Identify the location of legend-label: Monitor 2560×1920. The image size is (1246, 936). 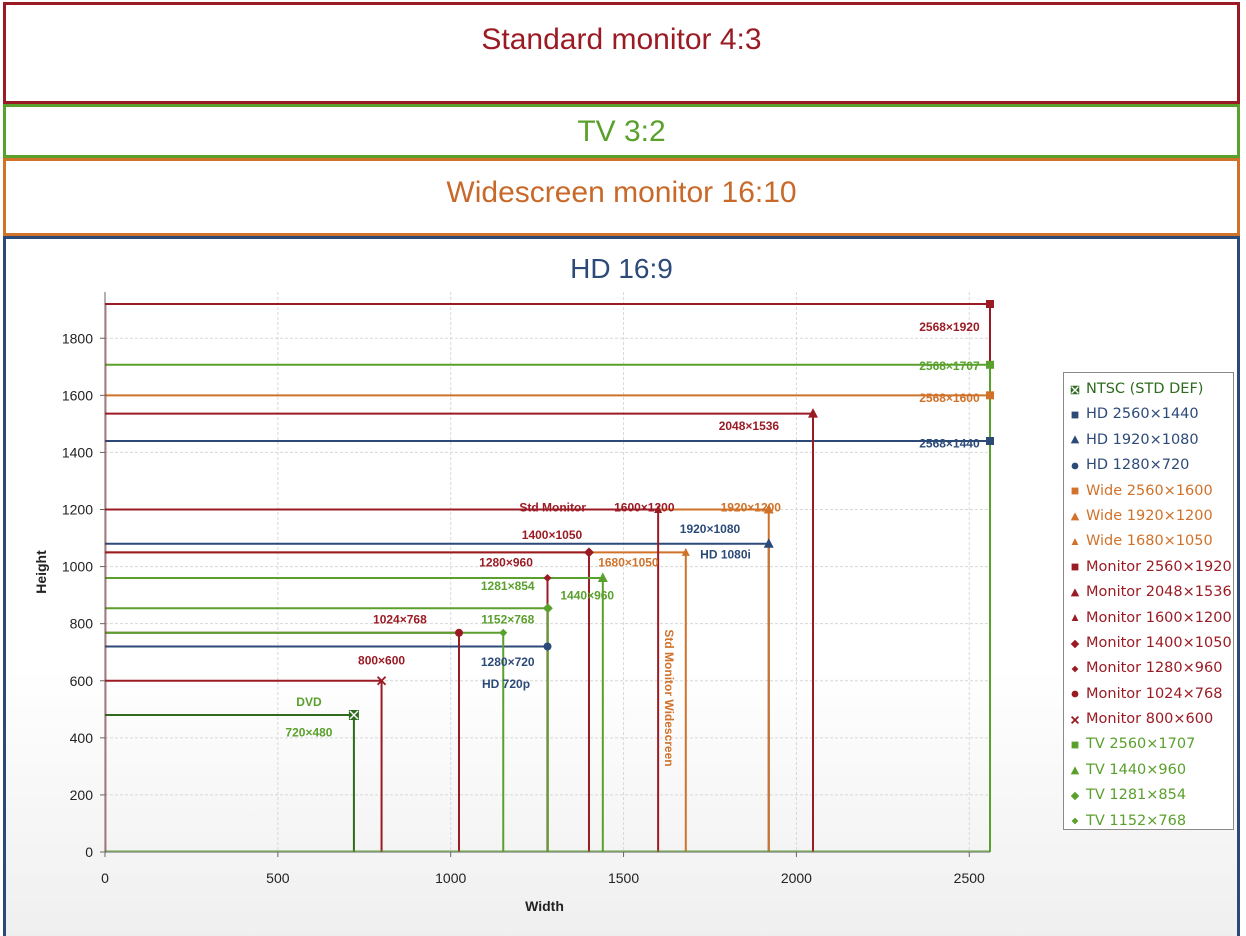
(1159, 566).